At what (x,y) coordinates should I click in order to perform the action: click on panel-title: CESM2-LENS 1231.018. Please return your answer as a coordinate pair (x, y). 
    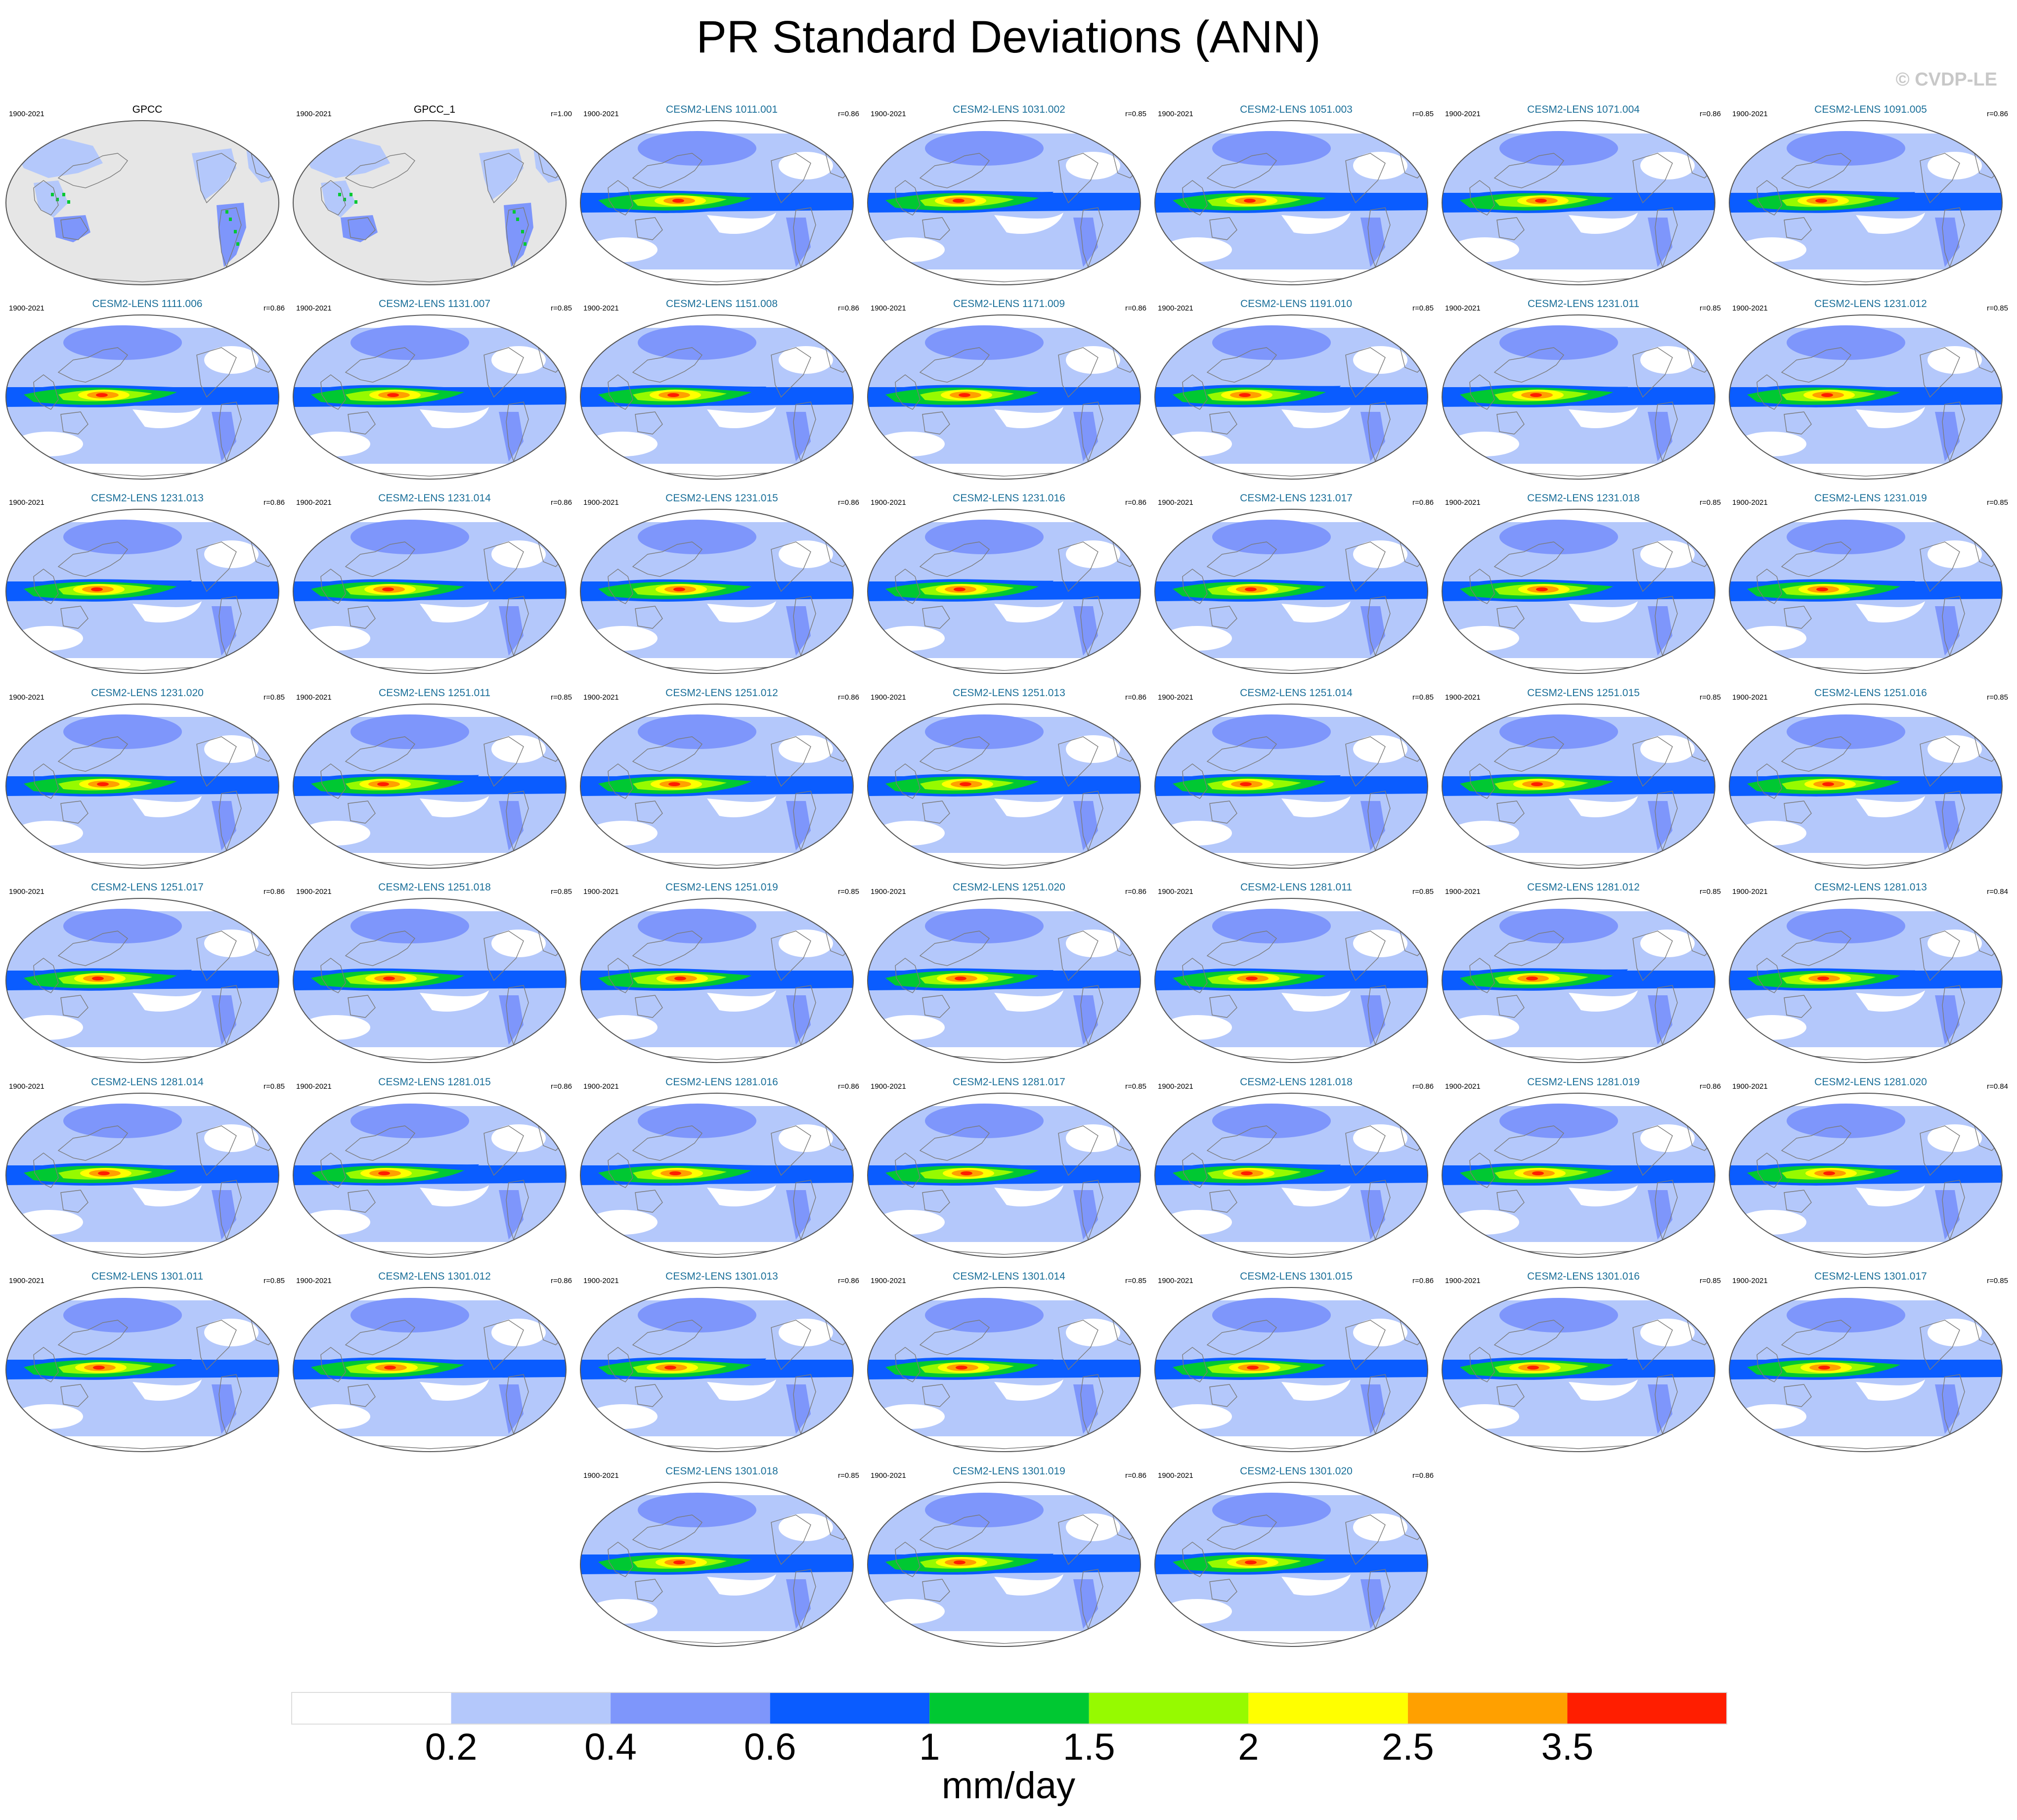
    Looking at the image, I should click on (1583, 498).